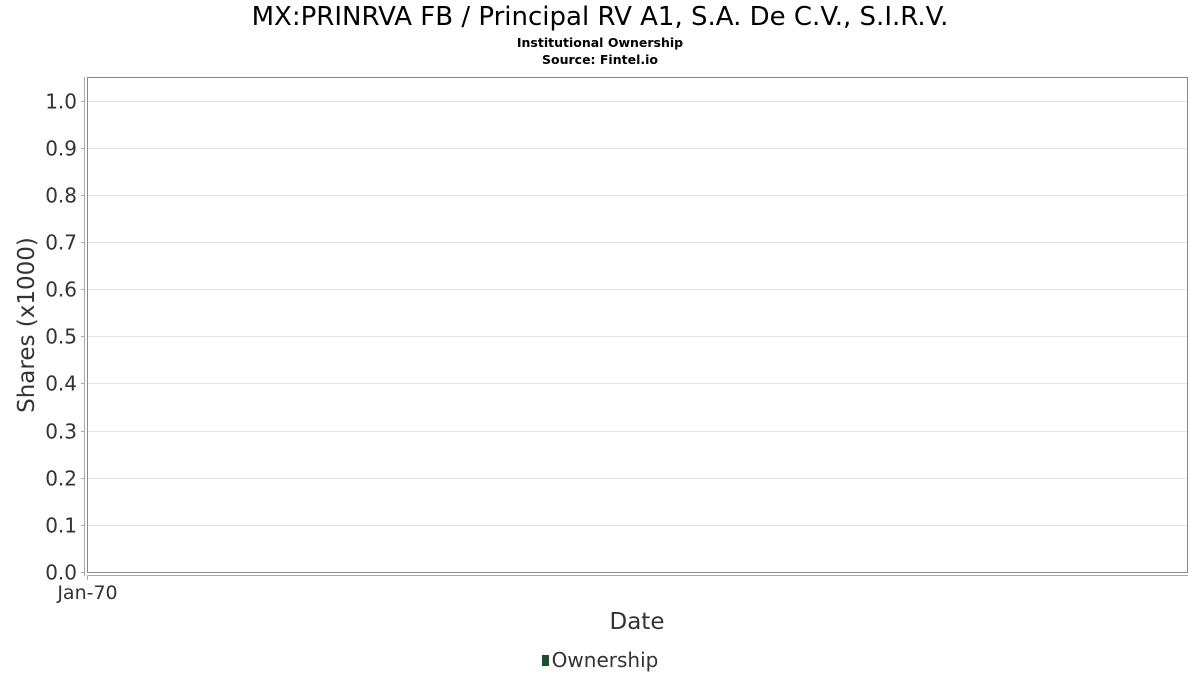  What do you see at coordinates (61, 432) in the screenshot?
I see `y-tick-label: 0.3` at bounding box center [61, 432].